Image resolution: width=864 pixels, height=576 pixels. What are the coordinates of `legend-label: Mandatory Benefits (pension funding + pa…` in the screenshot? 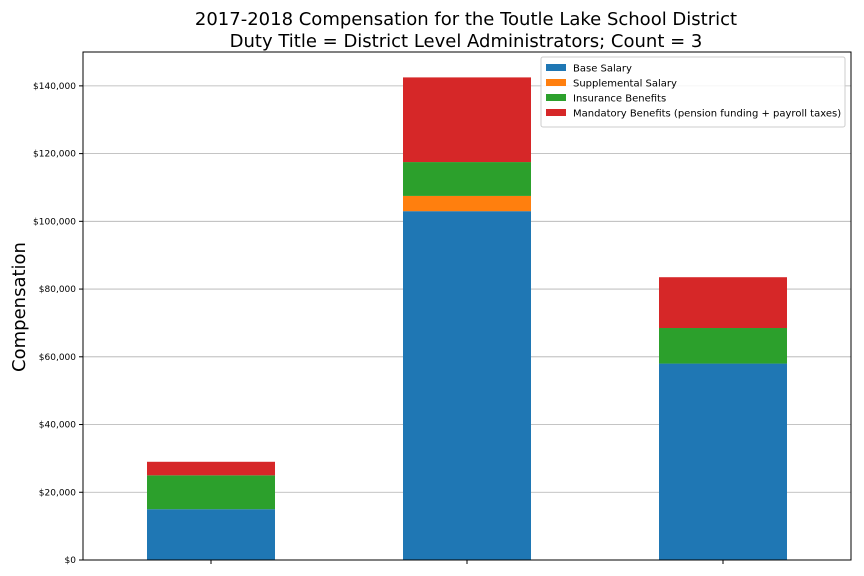 It's located at (707, 114).